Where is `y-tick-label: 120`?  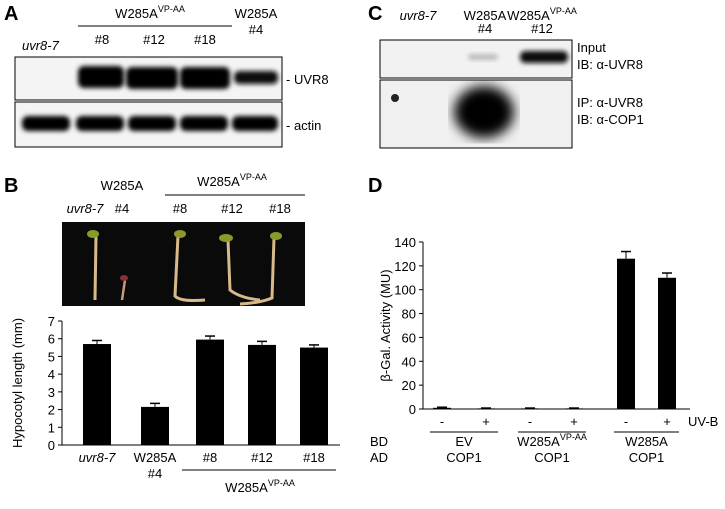 y-tick-label: 120 is located at coordinates (405, 266).